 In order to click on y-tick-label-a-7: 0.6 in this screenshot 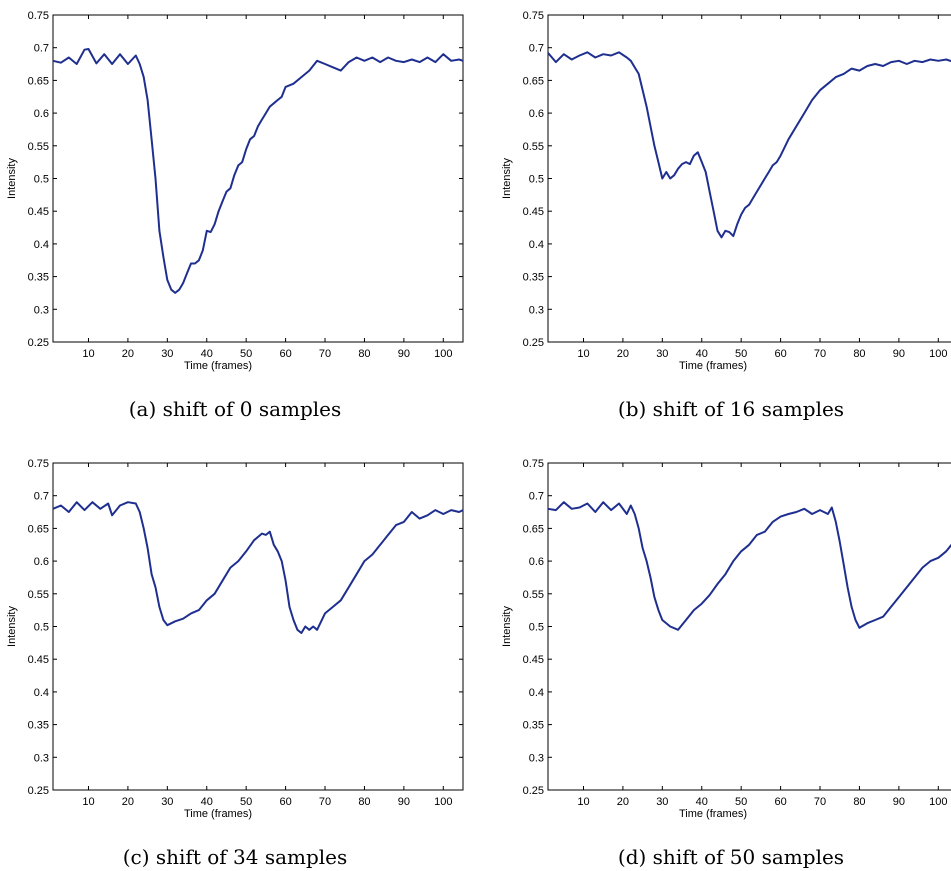, I will do `click(41, 114)`.